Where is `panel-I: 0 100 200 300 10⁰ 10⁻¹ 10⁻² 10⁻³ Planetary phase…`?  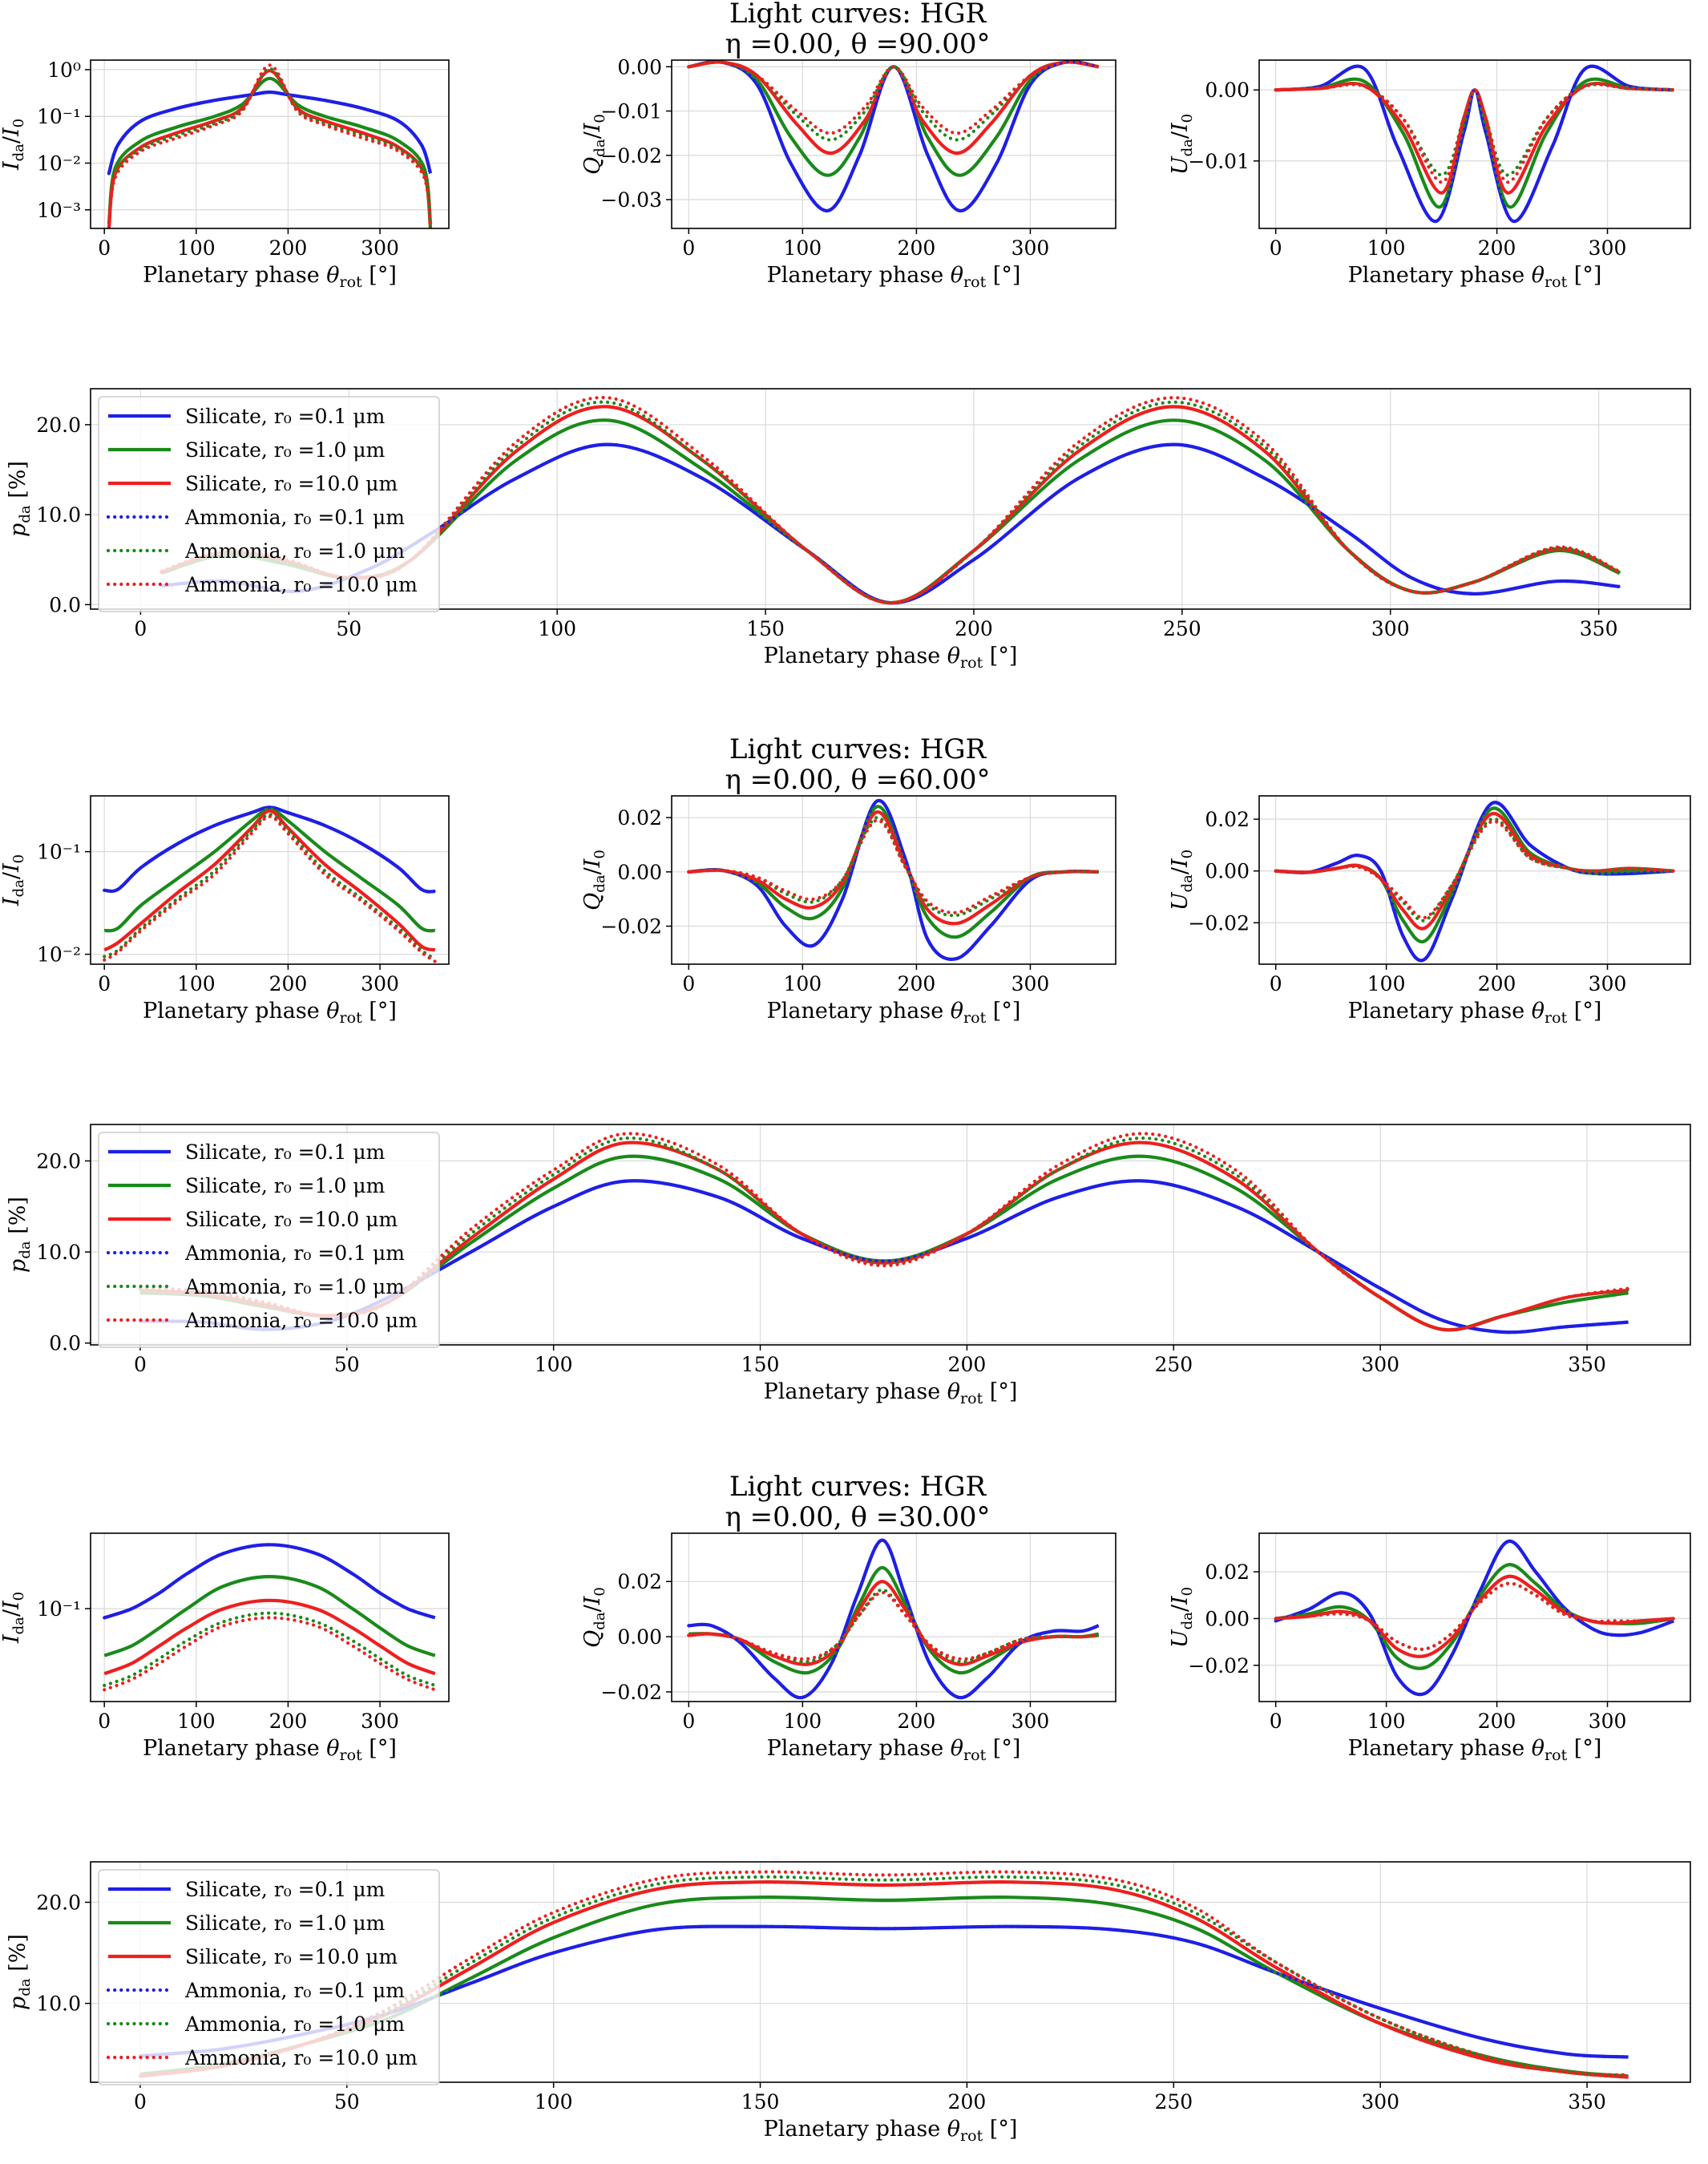
panel-I: 0 100 200 300 10⁰ 10⁻¹ 10⁻² 10⁻³ Planetary phase… is located at coordinates (225, 175).